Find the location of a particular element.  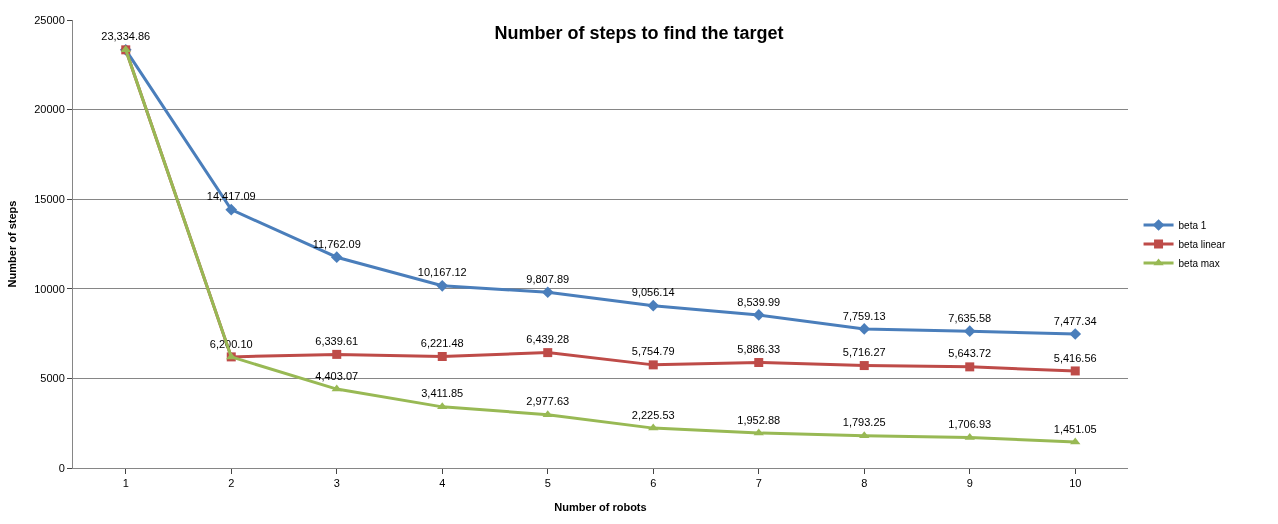

y-tick-label: 0 is located at coordinates (61, 467).